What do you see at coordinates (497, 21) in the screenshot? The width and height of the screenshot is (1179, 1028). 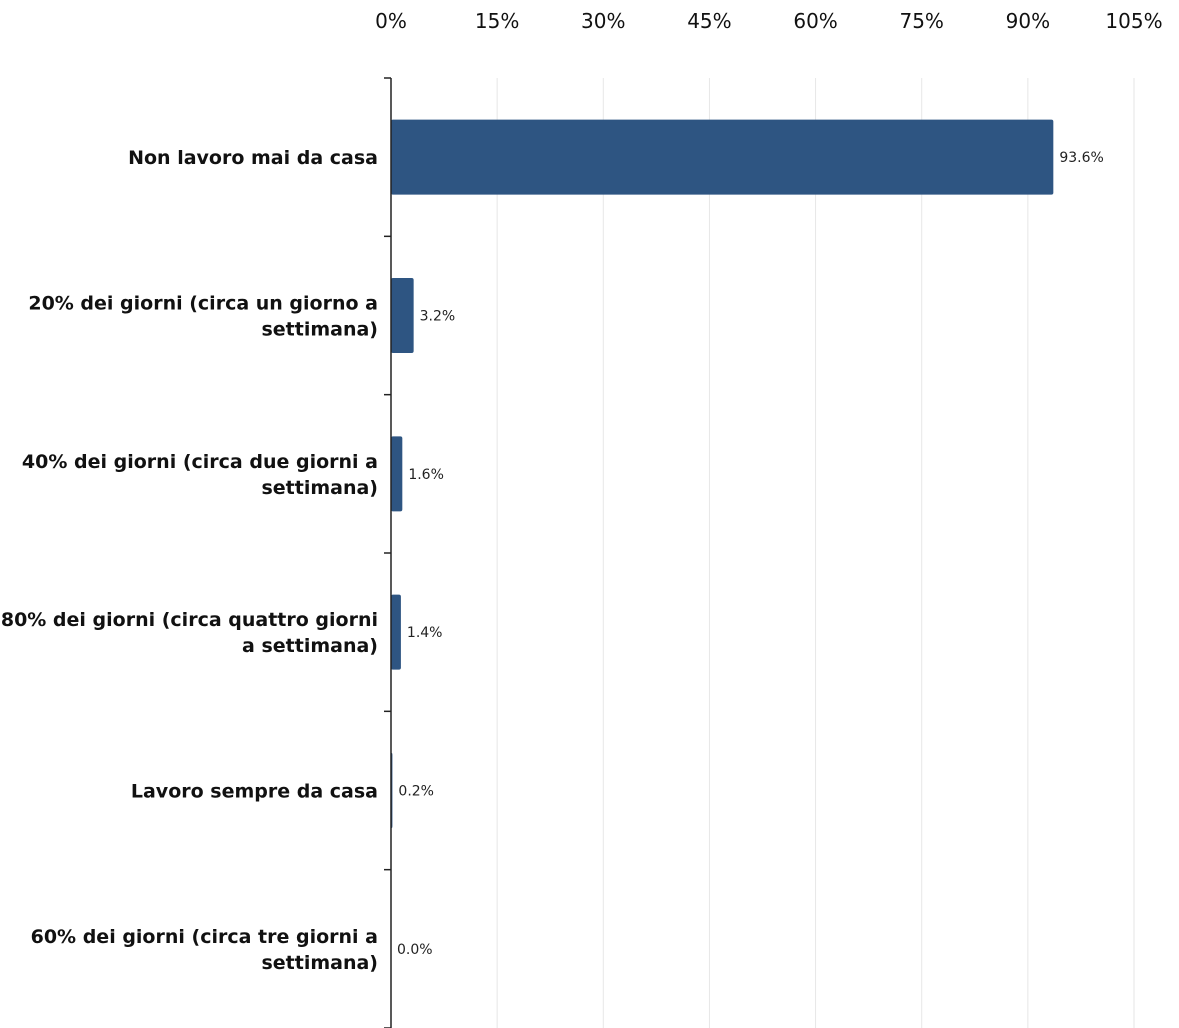 I see `x-tick-label: 15%` at bounding box center [497, 21].